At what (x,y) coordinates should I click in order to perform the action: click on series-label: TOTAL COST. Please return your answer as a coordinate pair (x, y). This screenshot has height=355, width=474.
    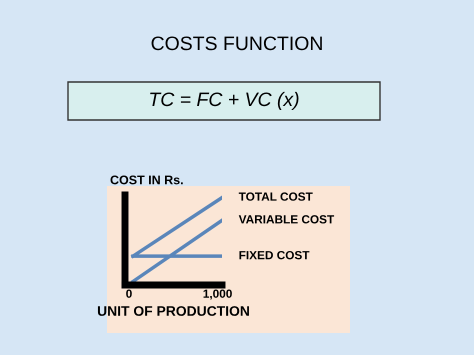
    Looking at the image, I should click on (275, 196).